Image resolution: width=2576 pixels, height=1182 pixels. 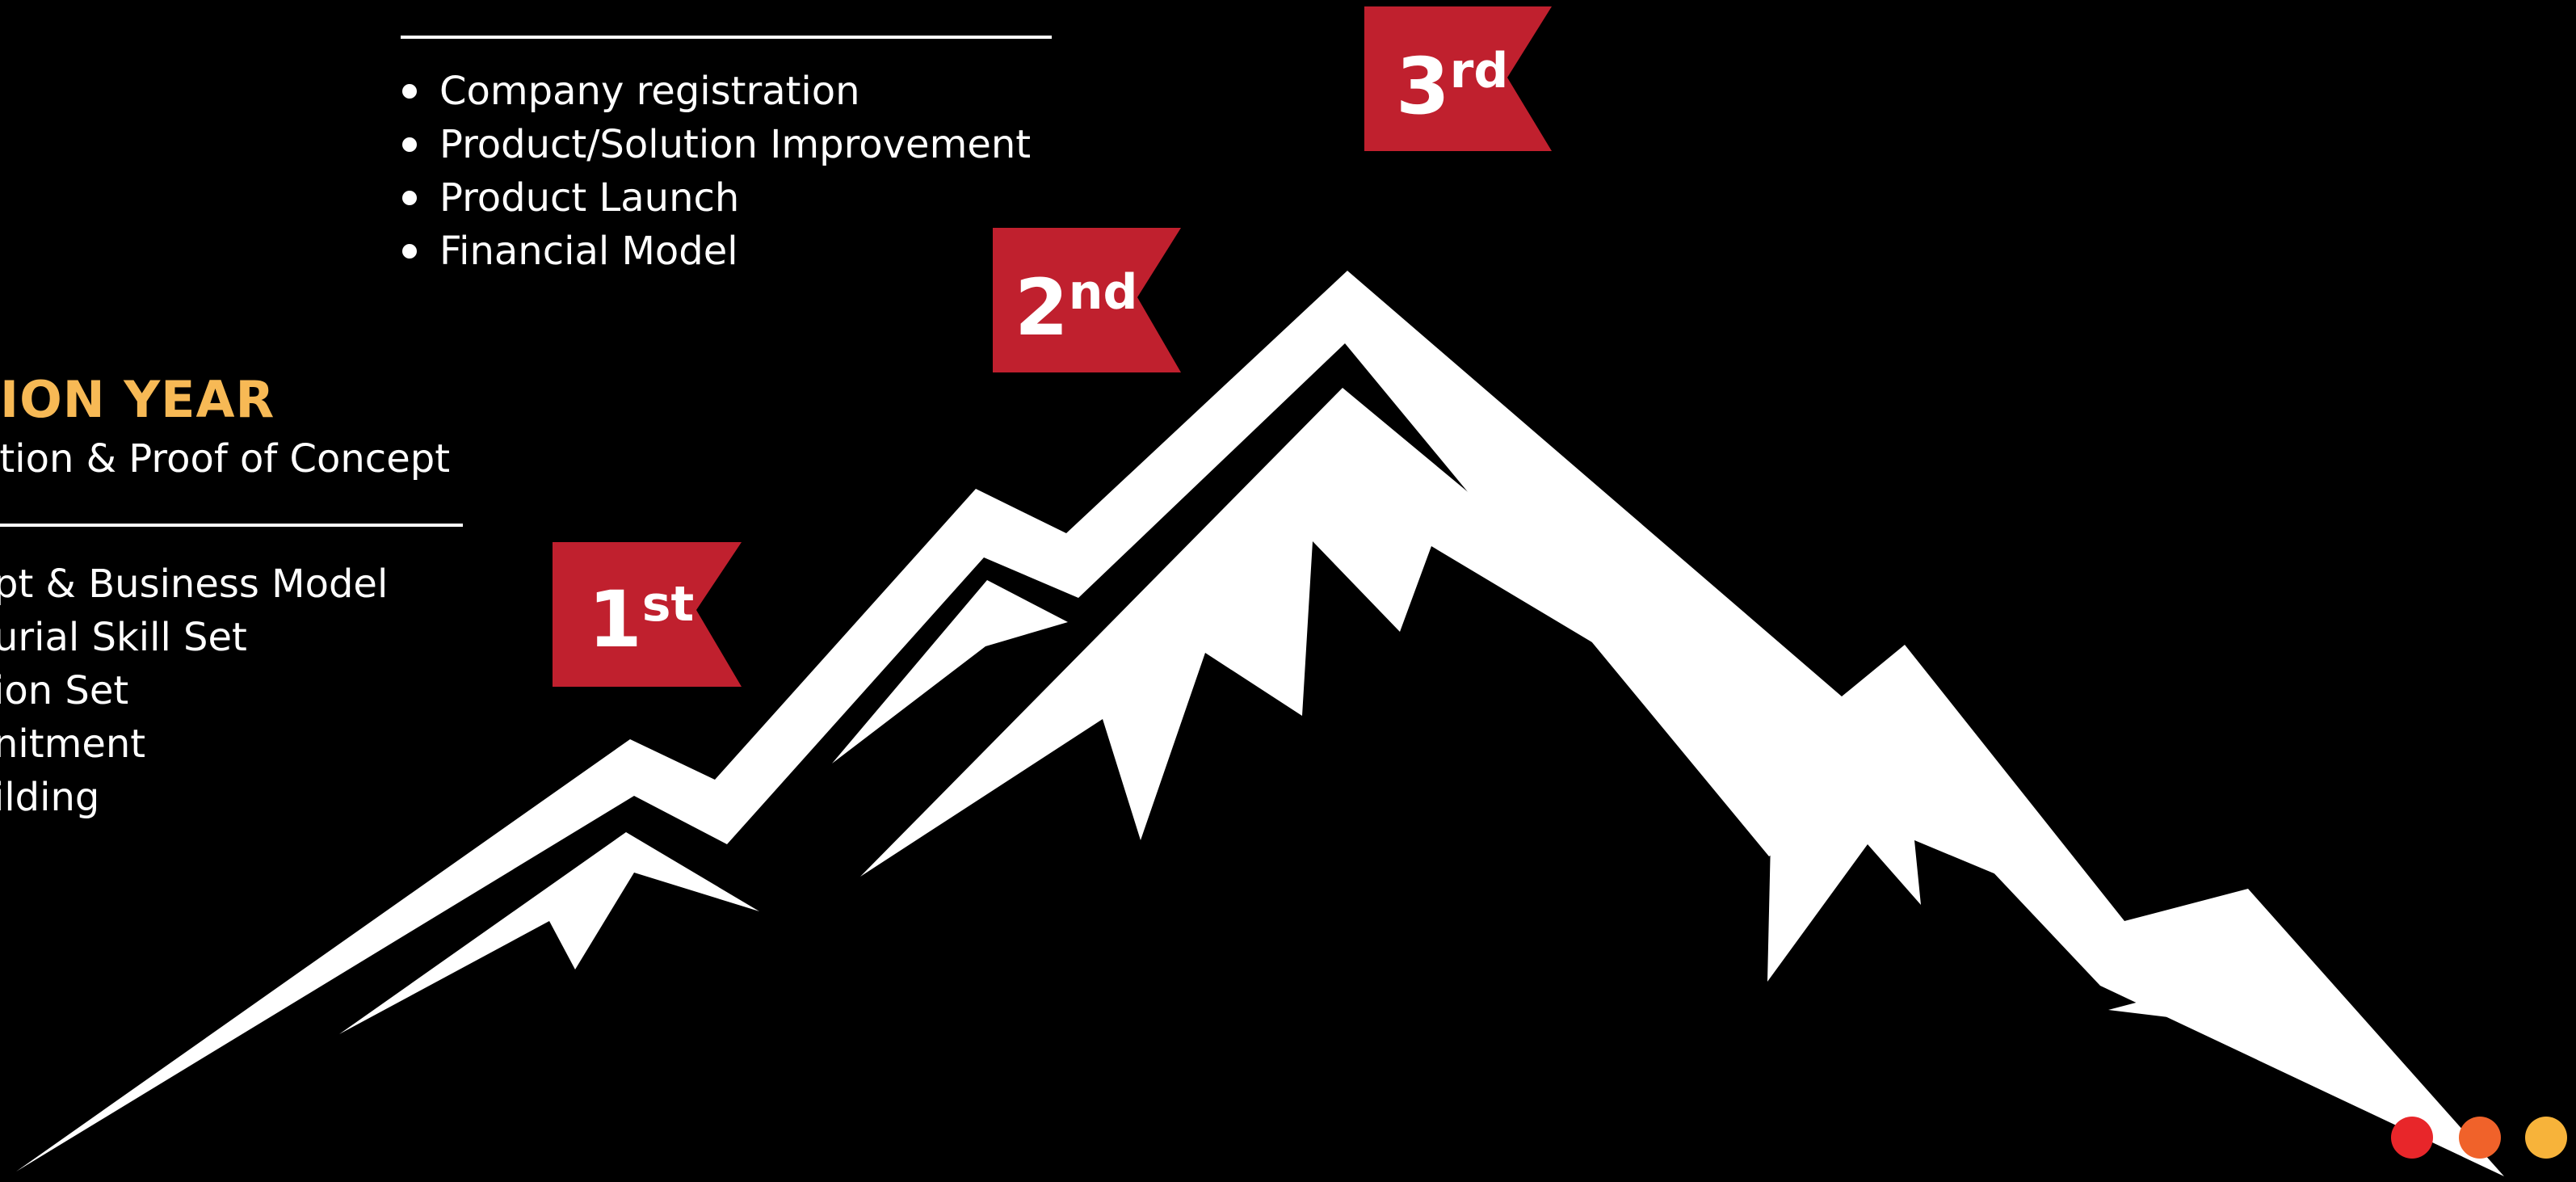 What do you see at coordinates (716, 144) in the screenshot?
I see `list-item: Product/Solution Improvement` at bounding box center [716, 144].